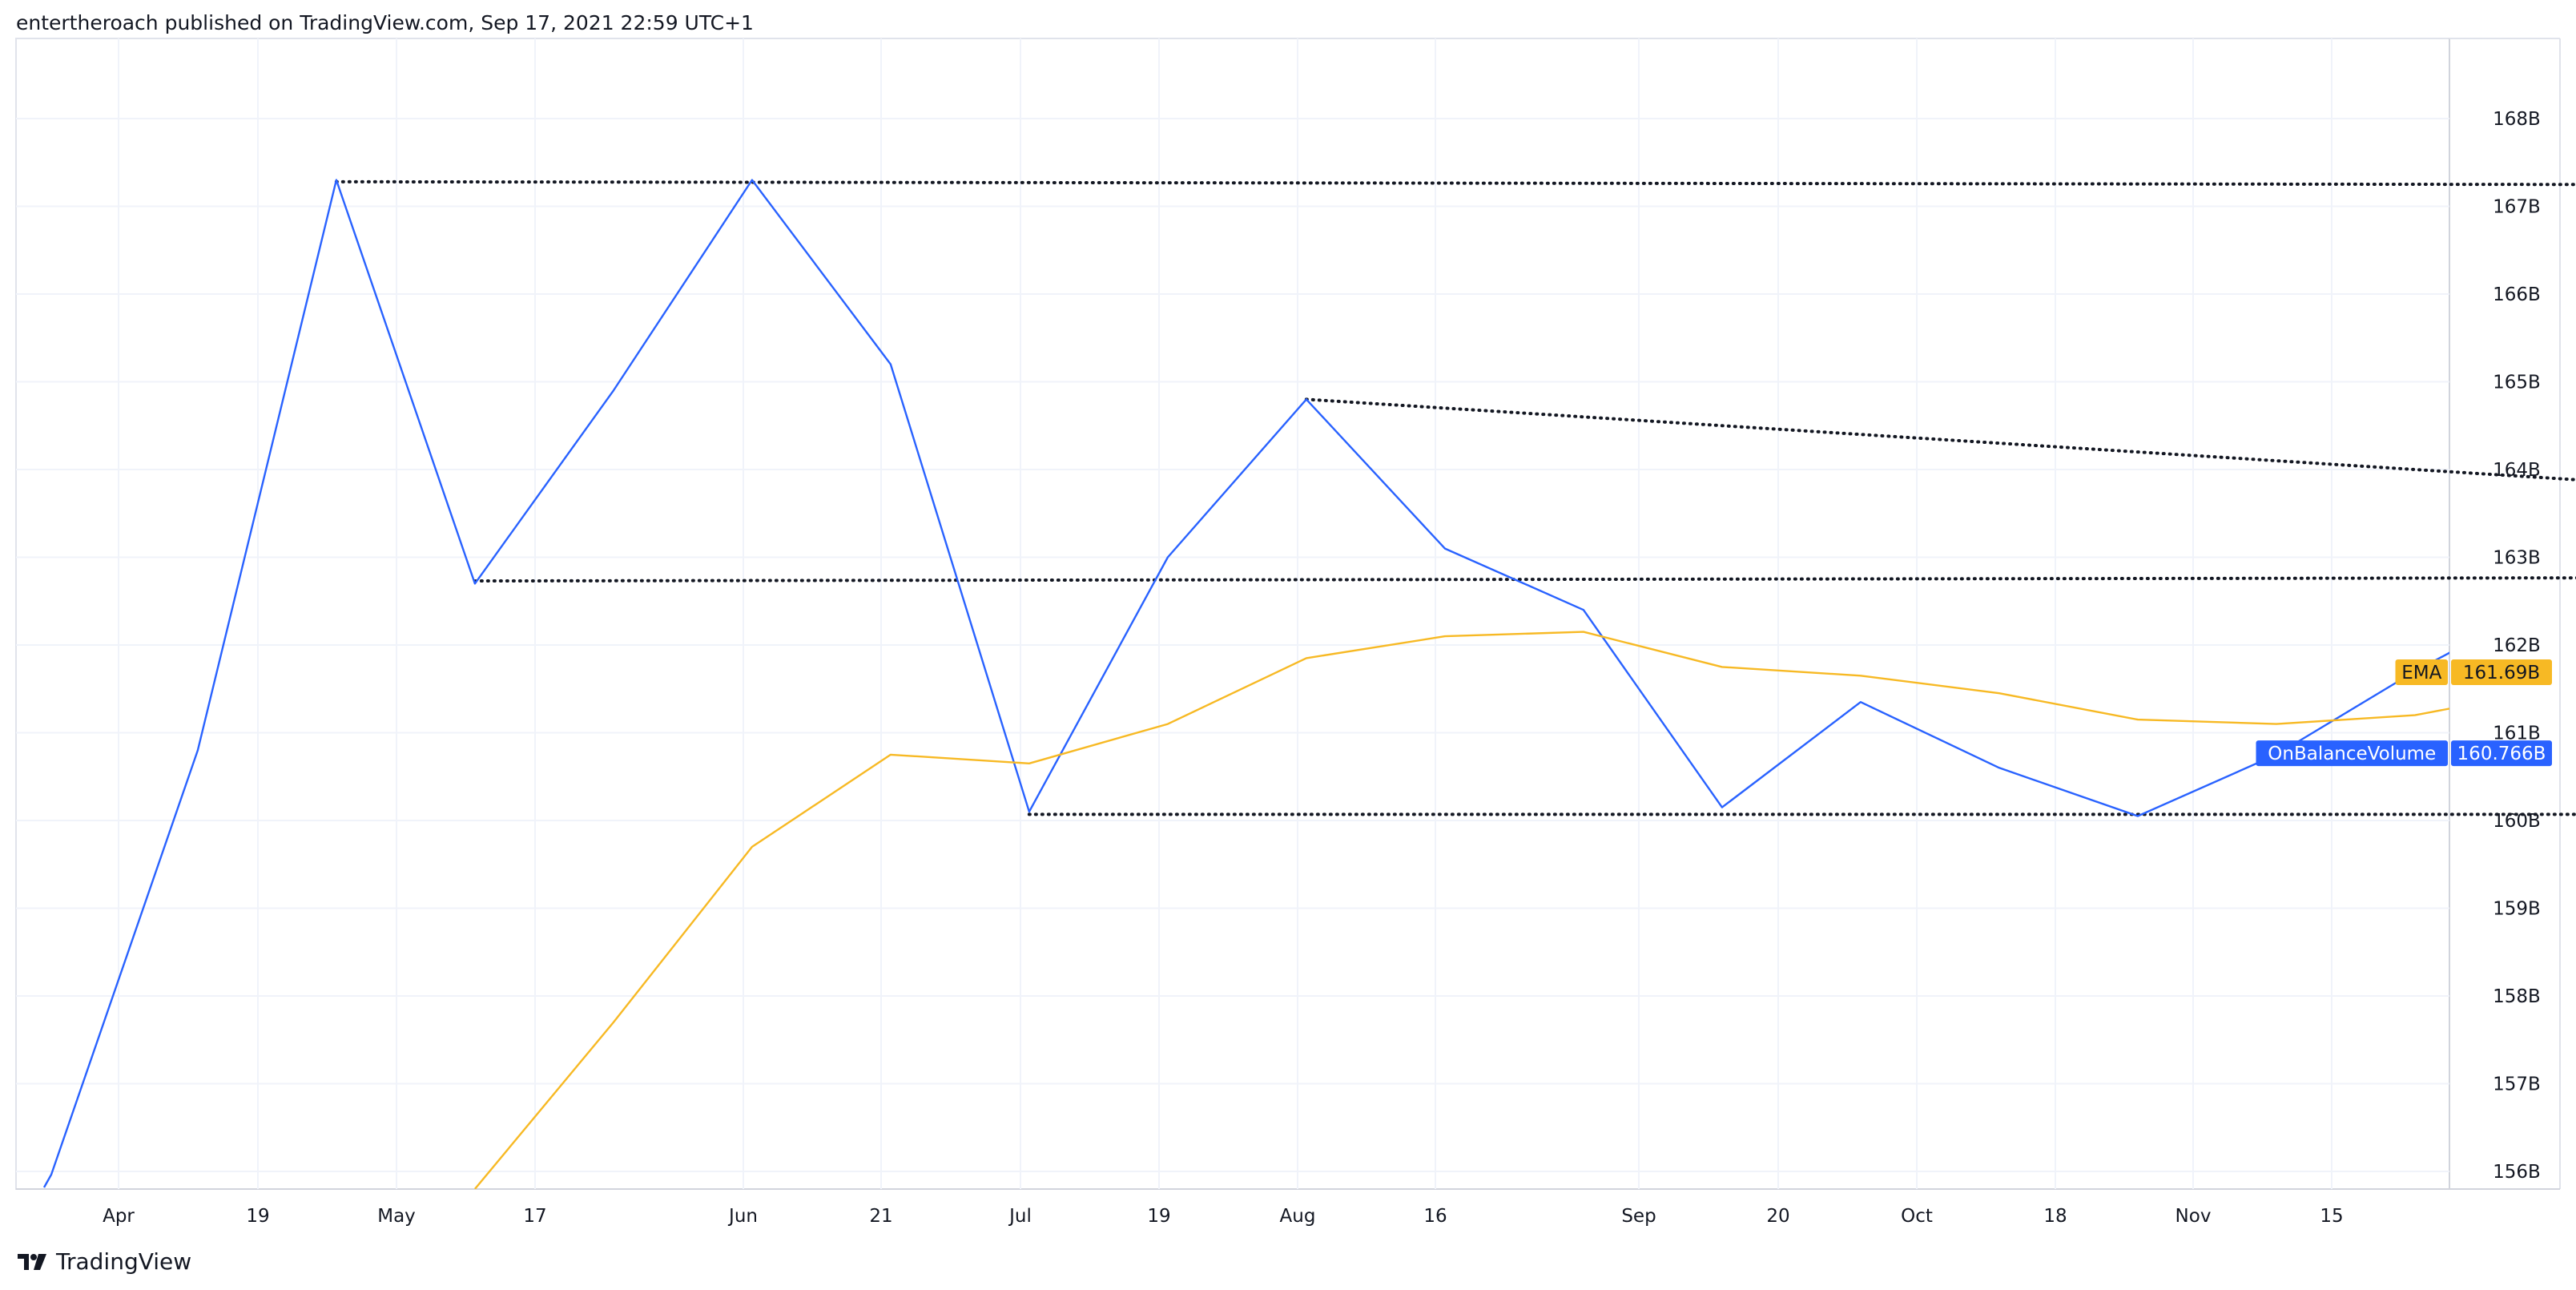 This screenshot has height=1290, width=2576. Describe the element at coordinates (880, 1216) in the screenshot. I see `x-tick-label: 21` at that location.